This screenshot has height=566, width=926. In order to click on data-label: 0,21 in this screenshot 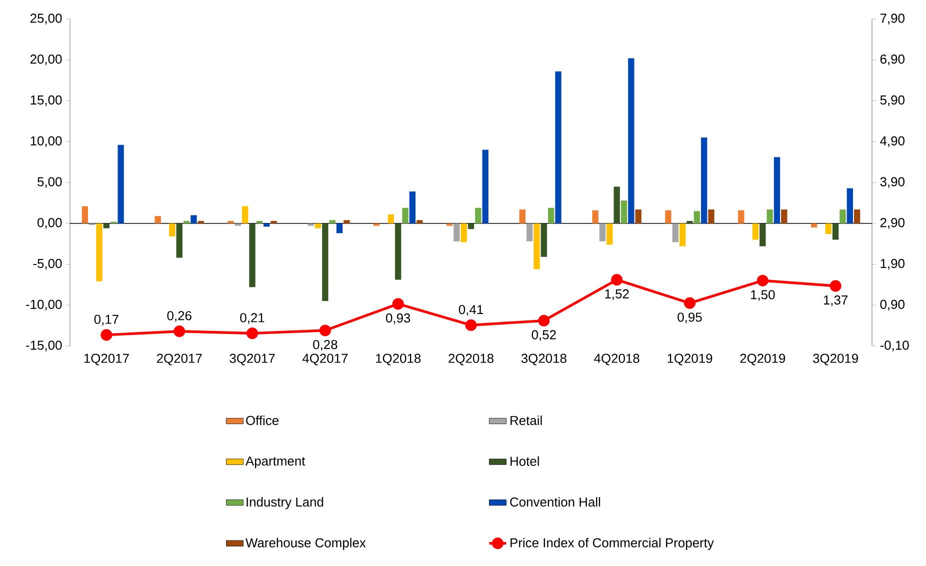, I will do `click(252, 318)`.